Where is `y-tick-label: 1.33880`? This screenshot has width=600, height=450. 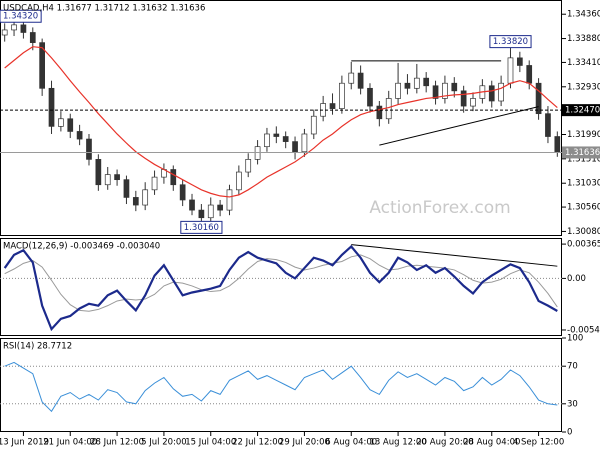 y-tick-label: 1.33880 is located at coordinates (583, 39).